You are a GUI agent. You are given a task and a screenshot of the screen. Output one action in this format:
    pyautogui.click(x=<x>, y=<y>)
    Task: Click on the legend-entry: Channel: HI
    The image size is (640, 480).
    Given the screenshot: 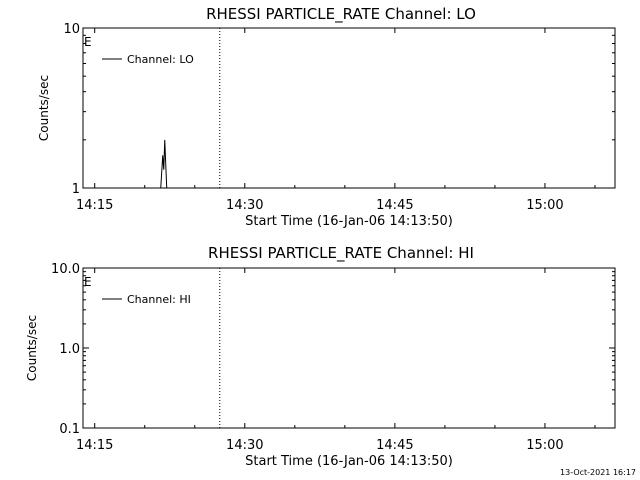 What is the action you would take?
    pyautogui.click(x=159, y=299)
    